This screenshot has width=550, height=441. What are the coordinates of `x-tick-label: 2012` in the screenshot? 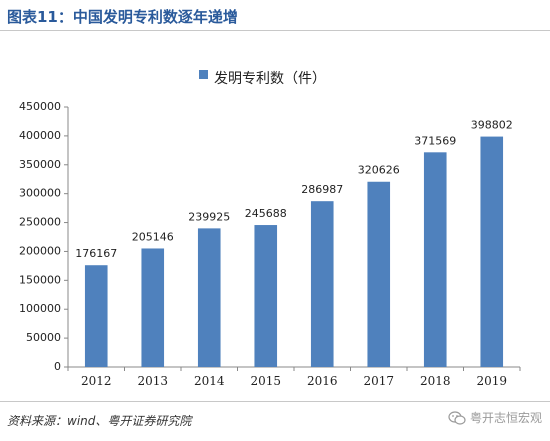 It's located at (96, 381).